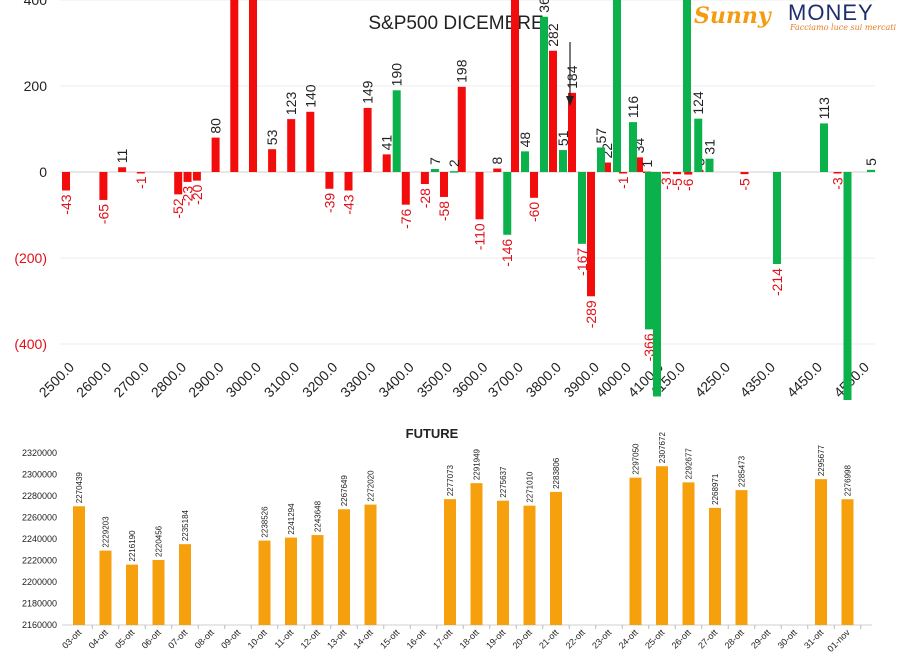  What do you see at coordinates (132, 546) in the screenshot?
I see `future-data-label: 2216190` at bounding box center [132, 546].